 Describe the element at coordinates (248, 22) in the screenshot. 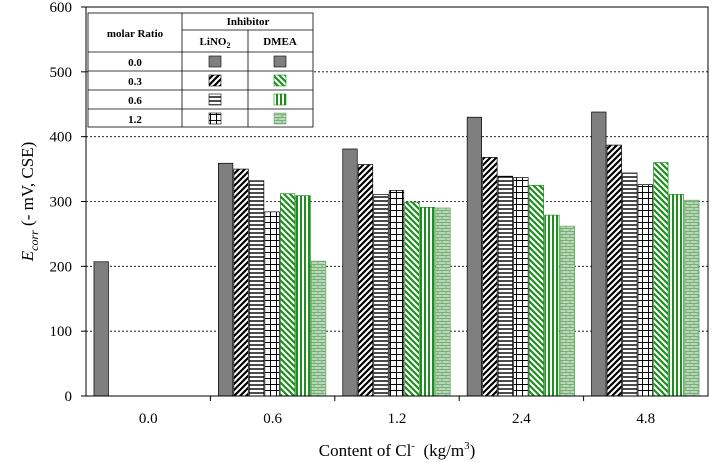

I see `legend-header-inhibitor: Inhibitor` at that location.